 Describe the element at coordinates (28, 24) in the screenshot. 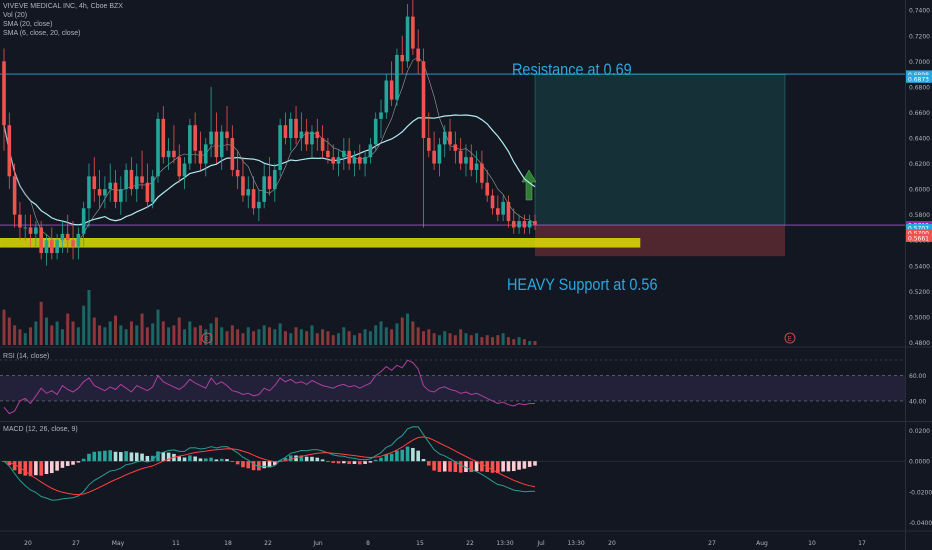

I see `sma-legend: SMA (20, close)` at that location.